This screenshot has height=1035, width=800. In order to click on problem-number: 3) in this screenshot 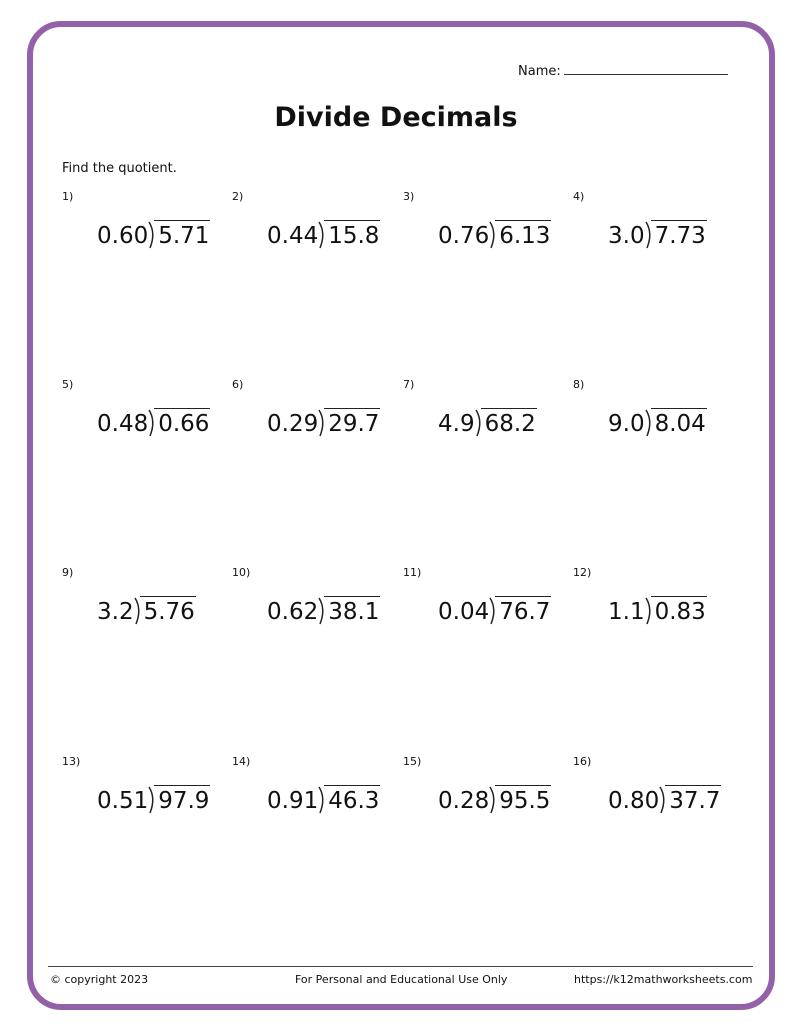, I will do `click(409, 196)`.